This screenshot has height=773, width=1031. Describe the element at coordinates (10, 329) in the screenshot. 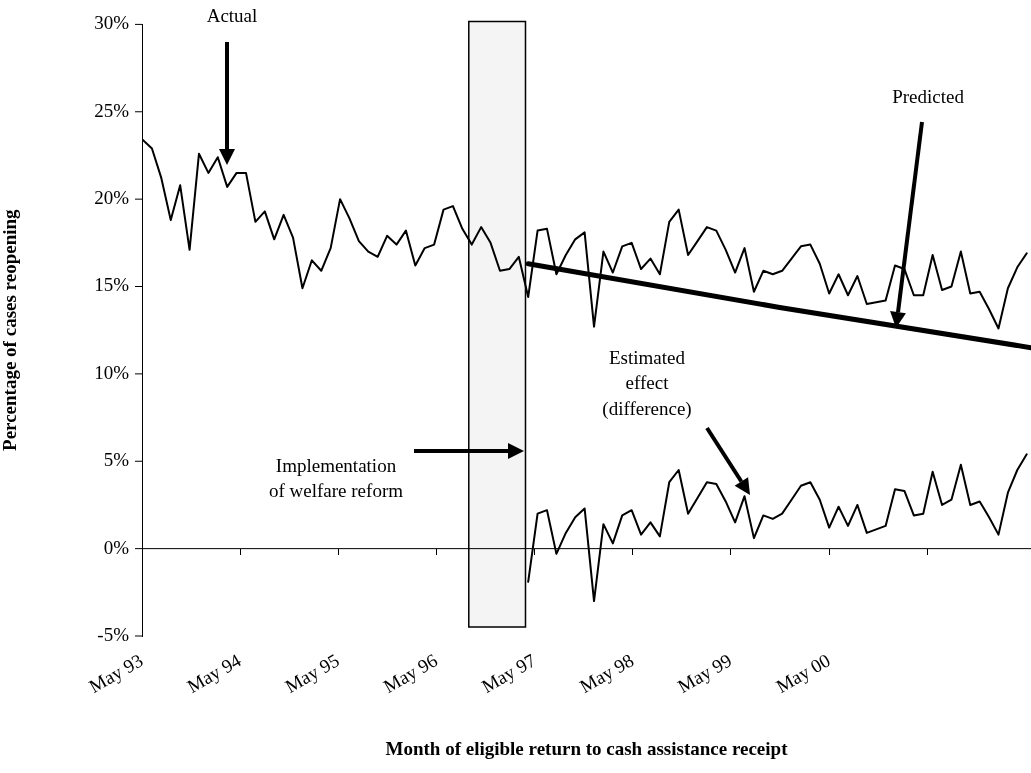

I see `y-axis-title: Percentage of cases reopening` at that location.